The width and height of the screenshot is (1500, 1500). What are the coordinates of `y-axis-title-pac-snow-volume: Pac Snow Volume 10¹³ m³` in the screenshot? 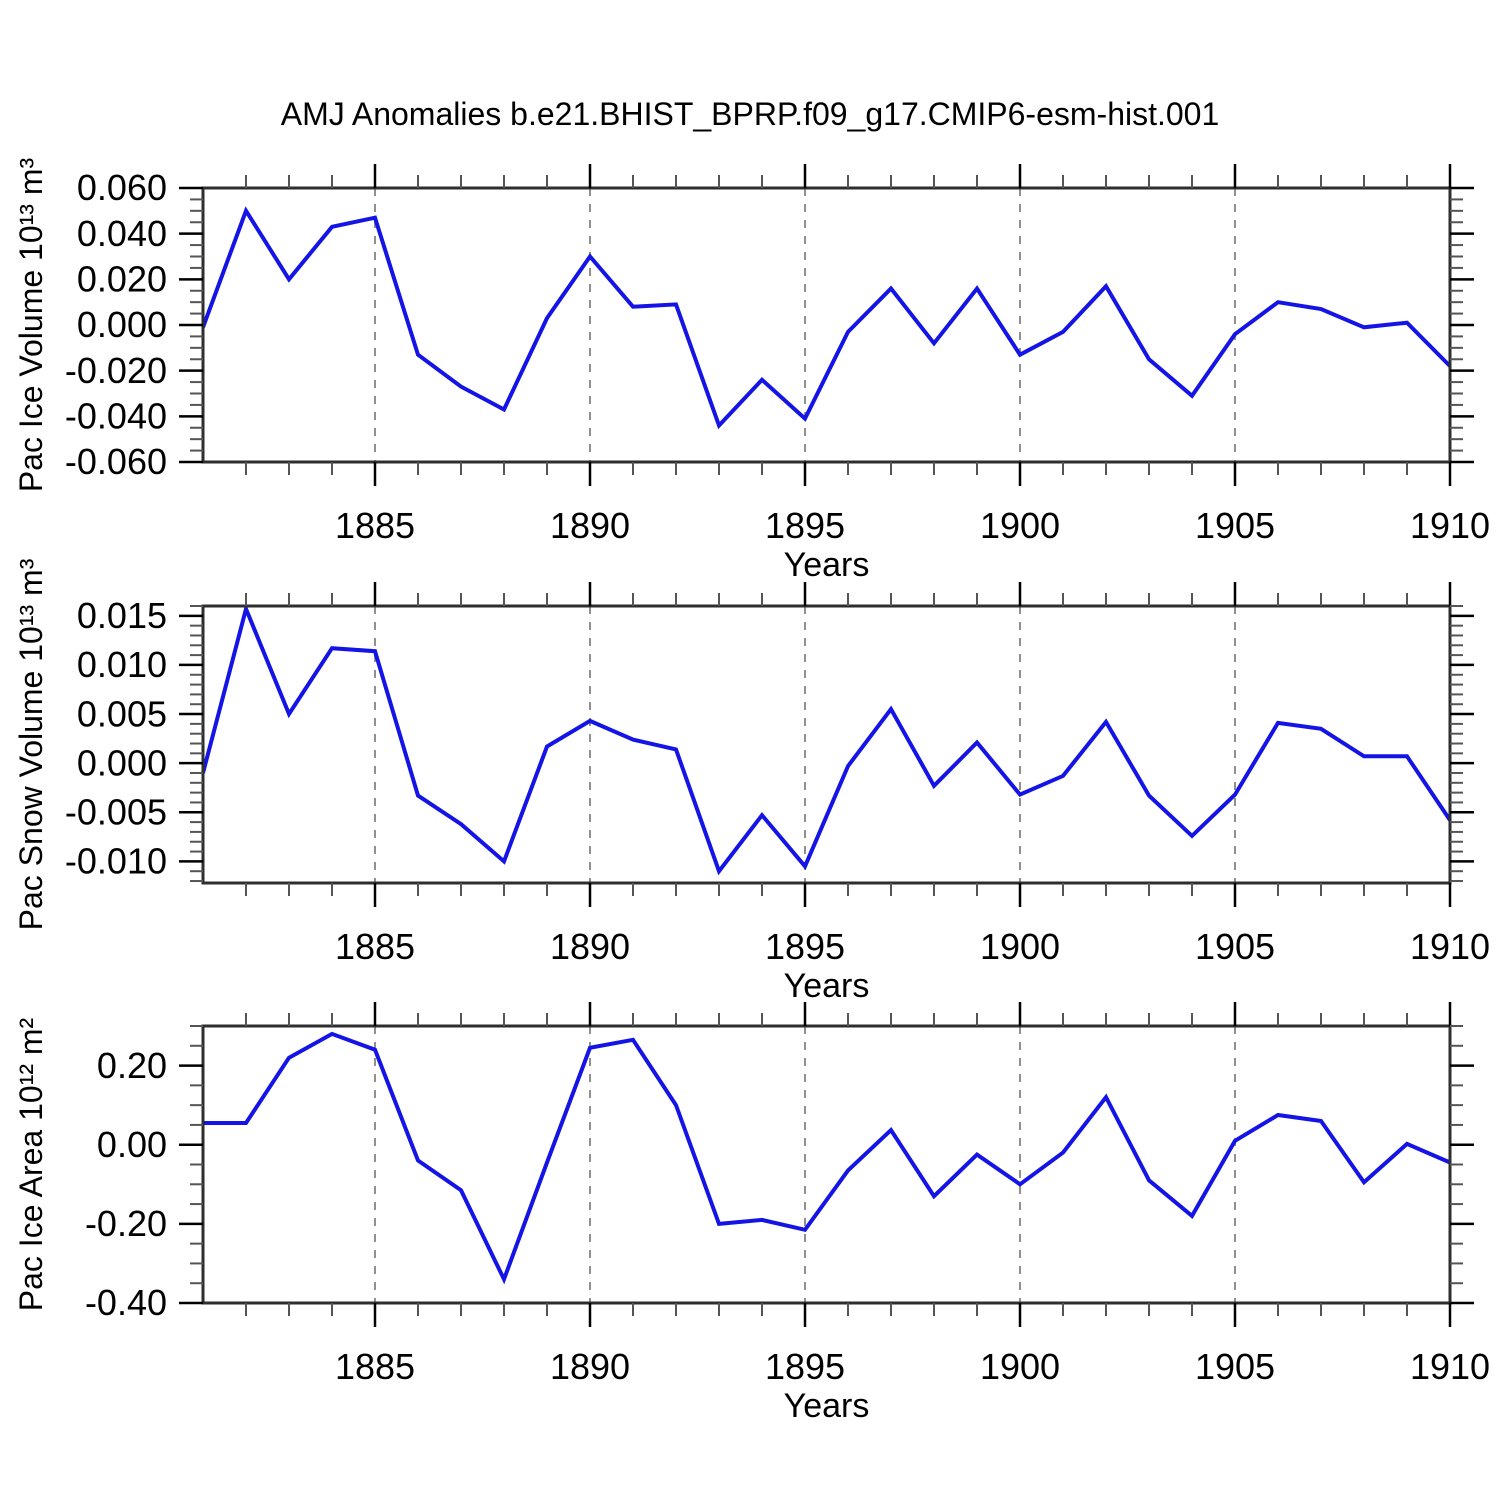 It's located at (31, 744).